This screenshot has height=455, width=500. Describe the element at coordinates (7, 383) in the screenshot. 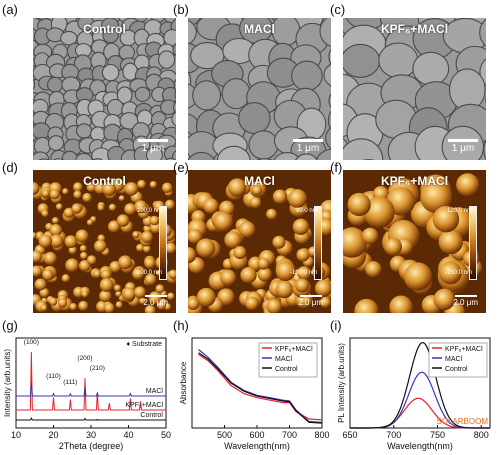

I see `y-axis-label: Intensity (arb.units)` at that location.